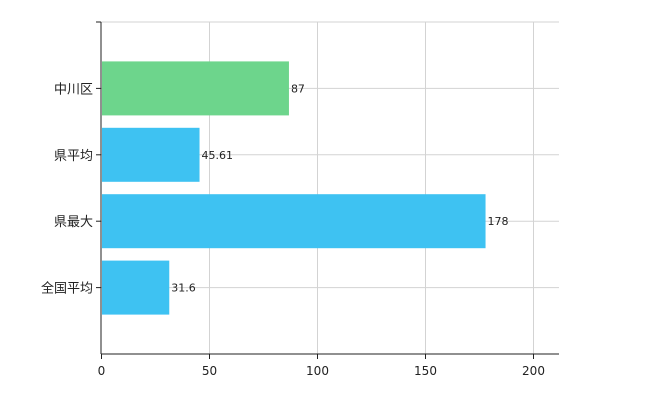 This screenshot has width=650, height=400. What do you see at coordinates (209, 371) in the screenshot?
I see `x-tick-label: 50` at bounding box center [209, 371].